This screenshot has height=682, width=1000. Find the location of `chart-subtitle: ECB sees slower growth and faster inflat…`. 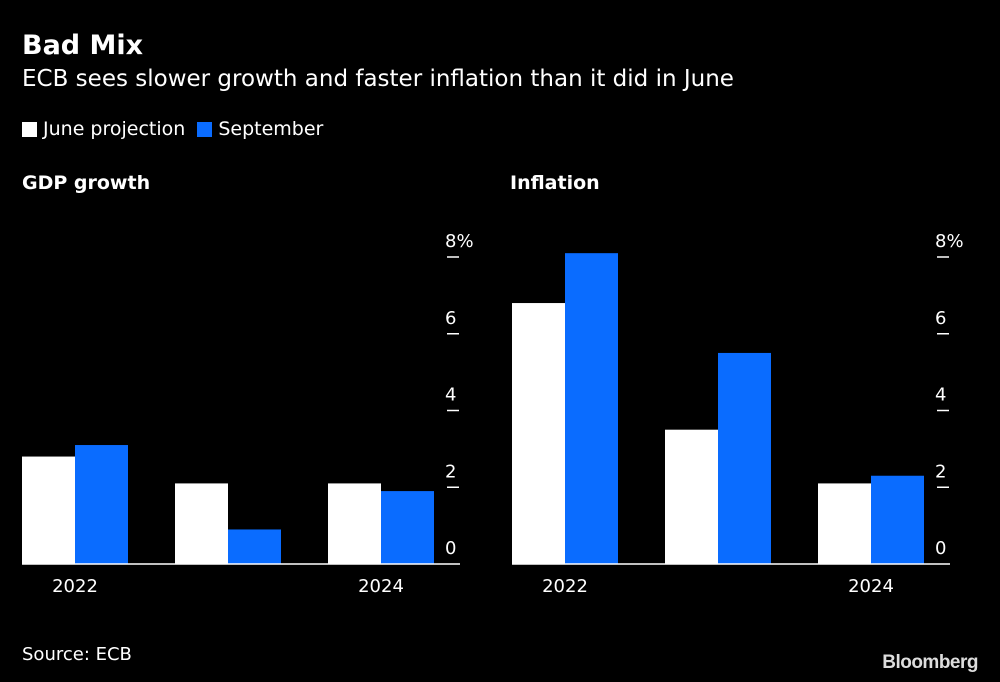

chart-subtitle: ECB sees slower growth and faster inflat… is located at coordinates (378, 79).